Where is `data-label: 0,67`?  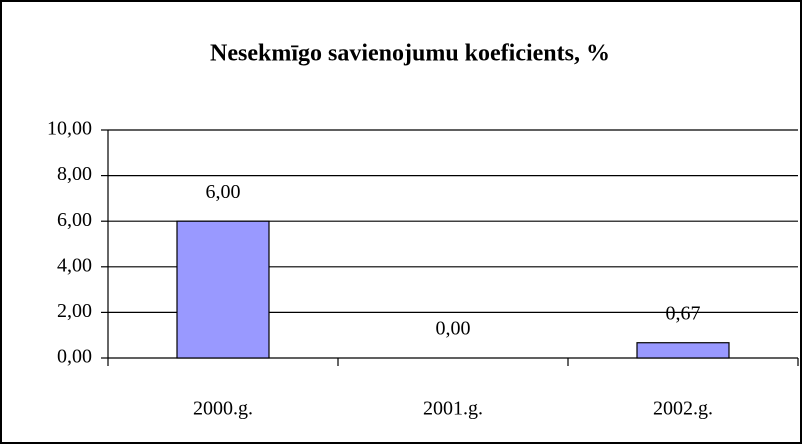 data-label: 0,67 is located at coordinates (683, 313).